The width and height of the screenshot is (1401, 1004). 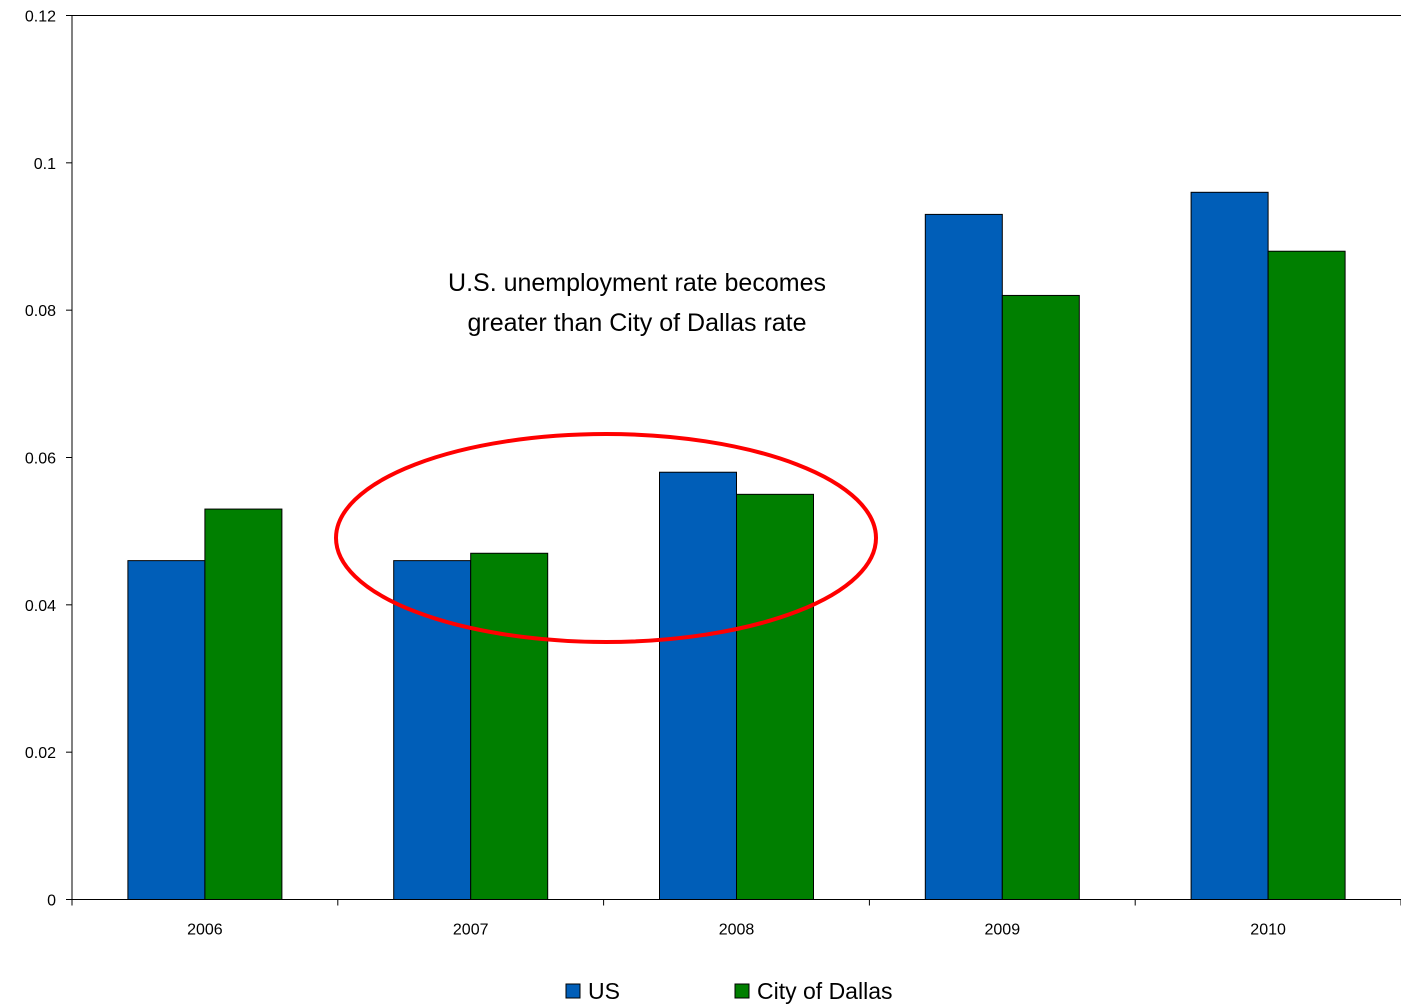 What do you see at coordinates (1268, 930) in the screenshot?
I see `x-tick-label: 2010` at bounding box center [1268, 930].